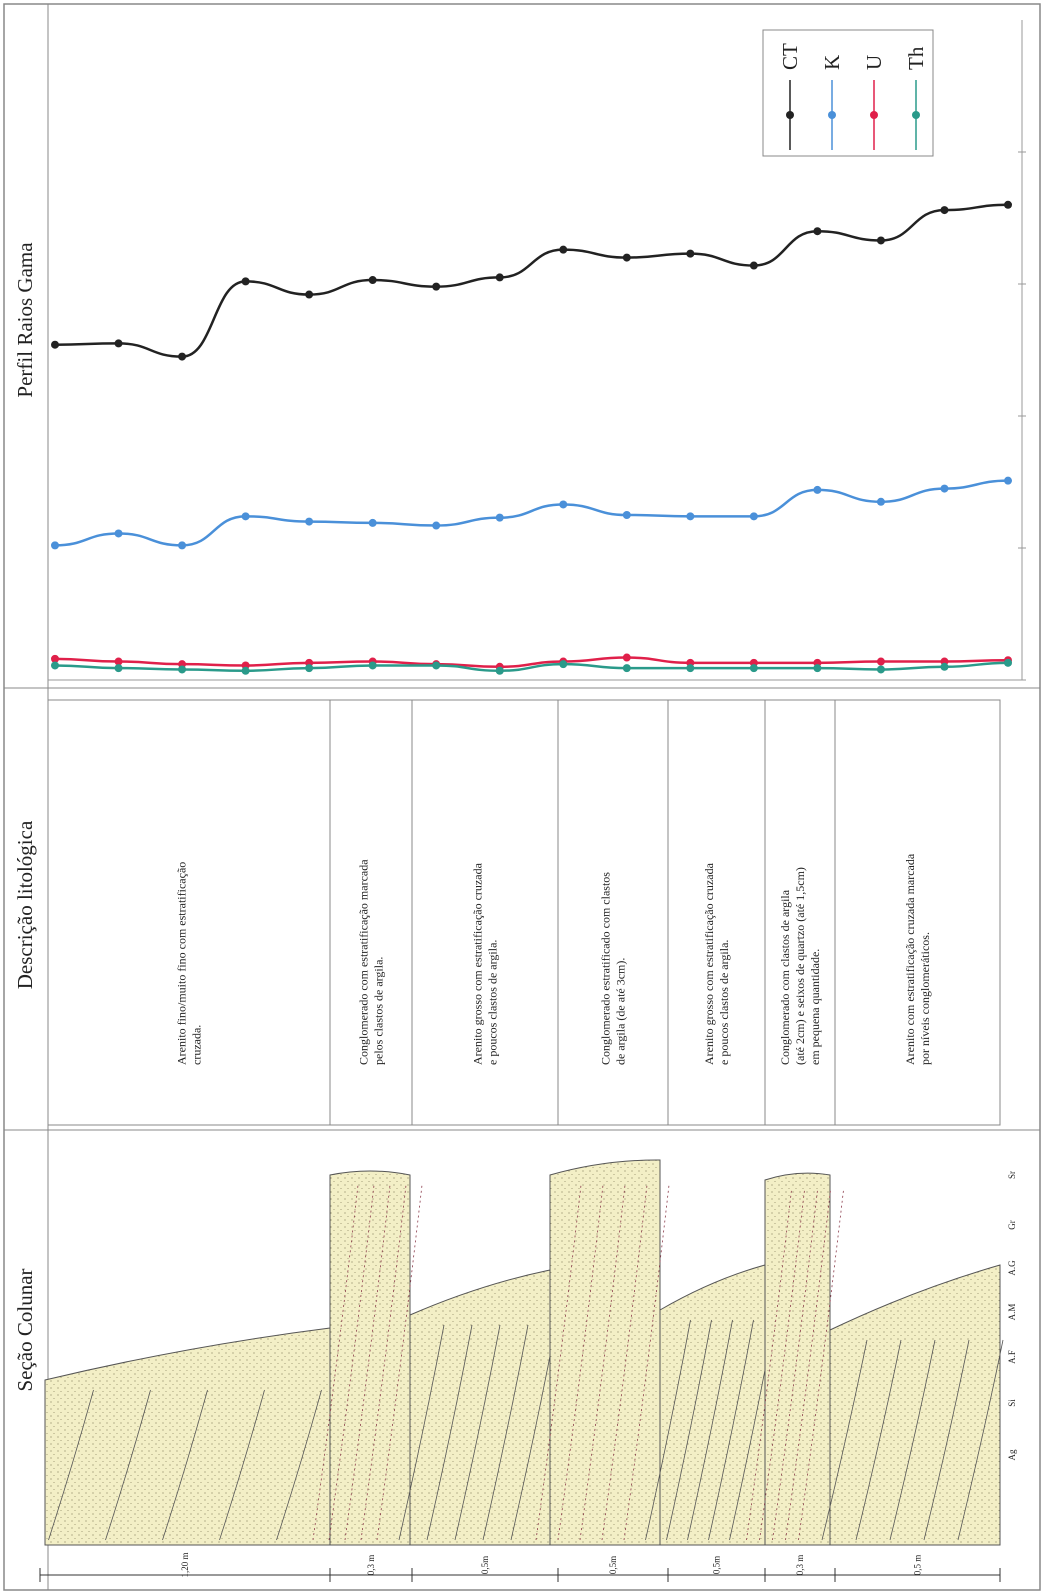  What do you see at coordinates (371, 1565) in the screenshot?
I see `thickness-label: 0,3 m` at bounding box center [371, 1565].